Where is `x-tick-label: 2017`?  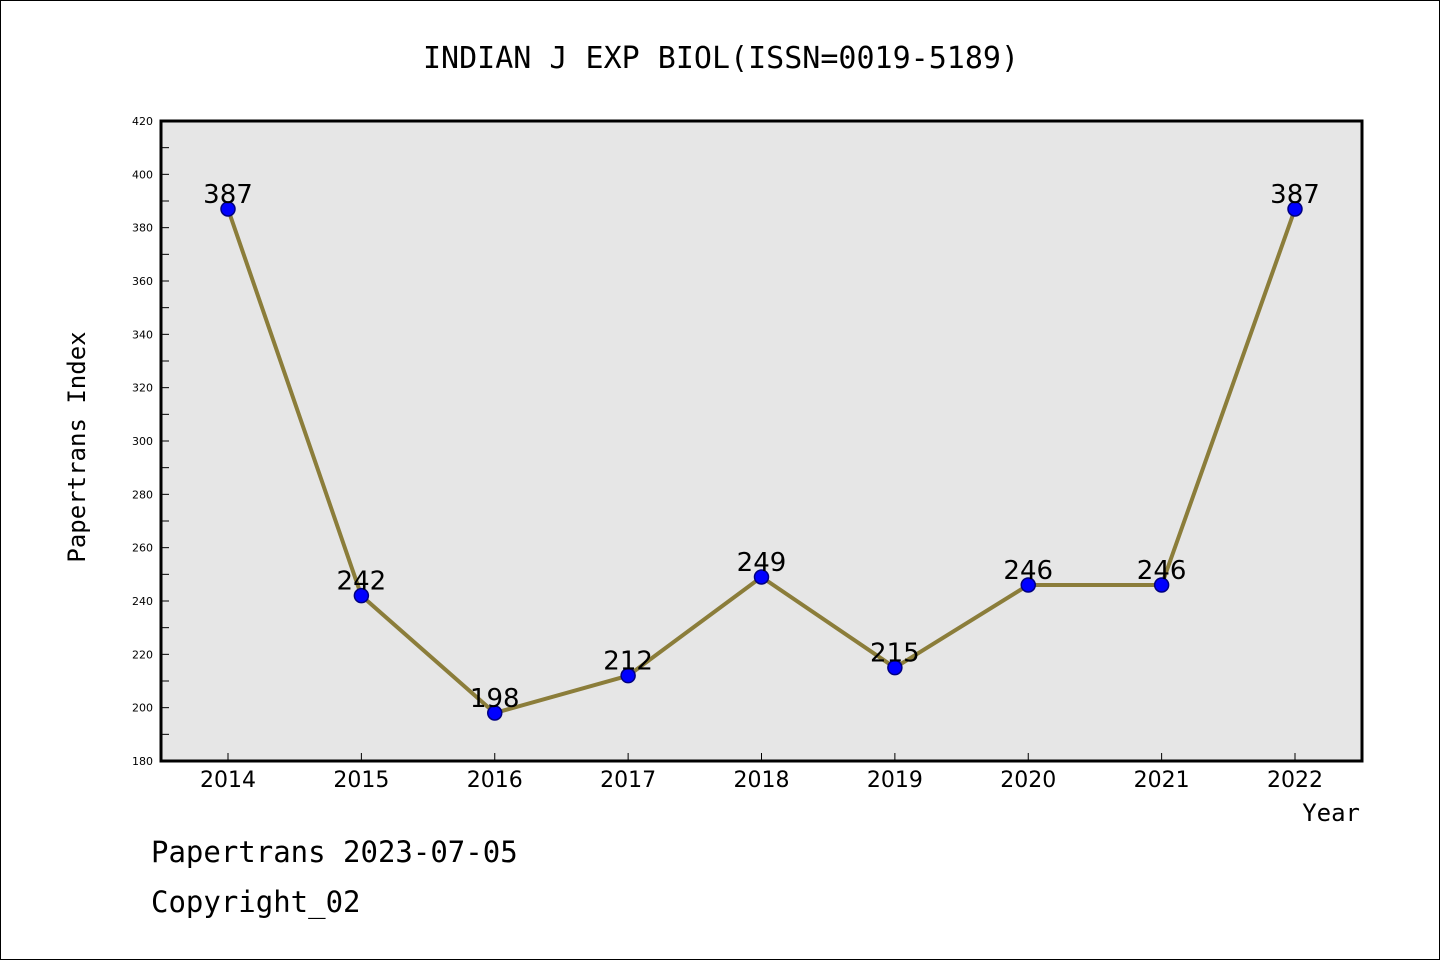
x-tick-label: 2017 is located at coordinates (628, 780).